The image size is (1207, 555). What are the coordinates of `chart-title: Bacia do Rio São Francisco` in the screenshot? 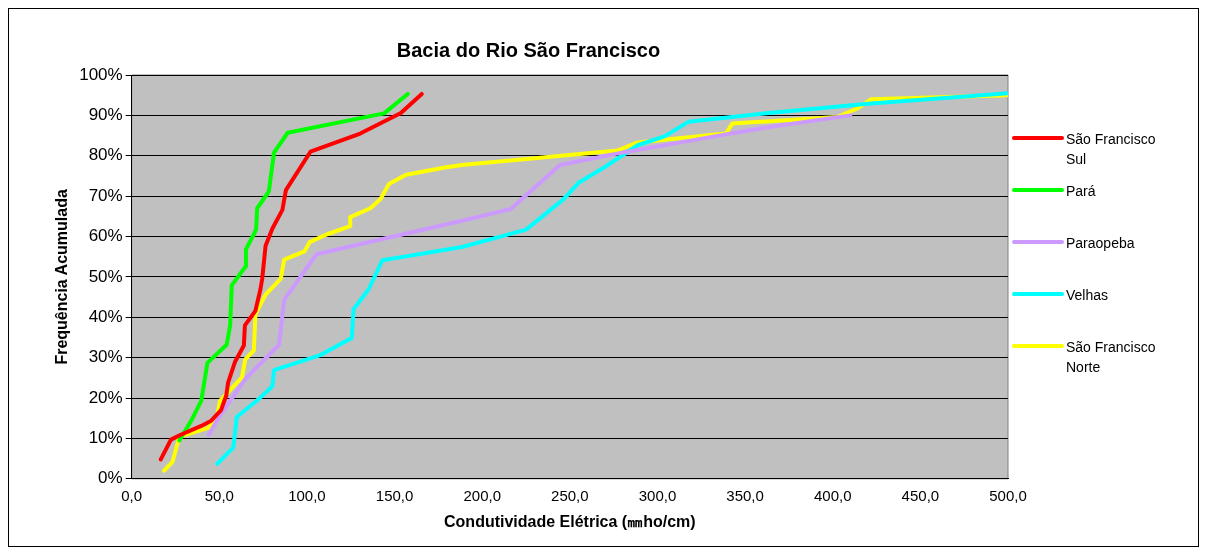 It's located at (528, 49).